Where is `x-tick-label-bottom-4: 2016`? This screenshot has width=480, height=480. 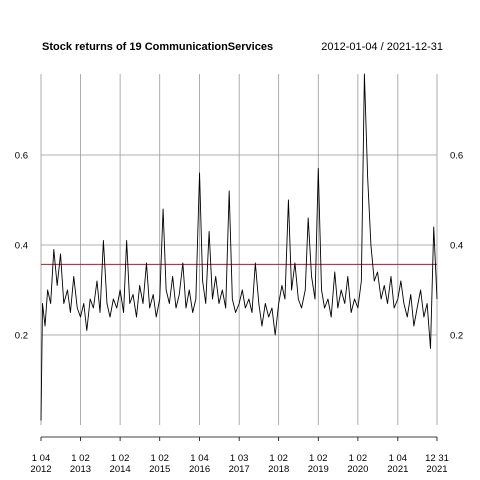
x-tick-label-bottom-4: 2016 is located at coordinates (199, 469).